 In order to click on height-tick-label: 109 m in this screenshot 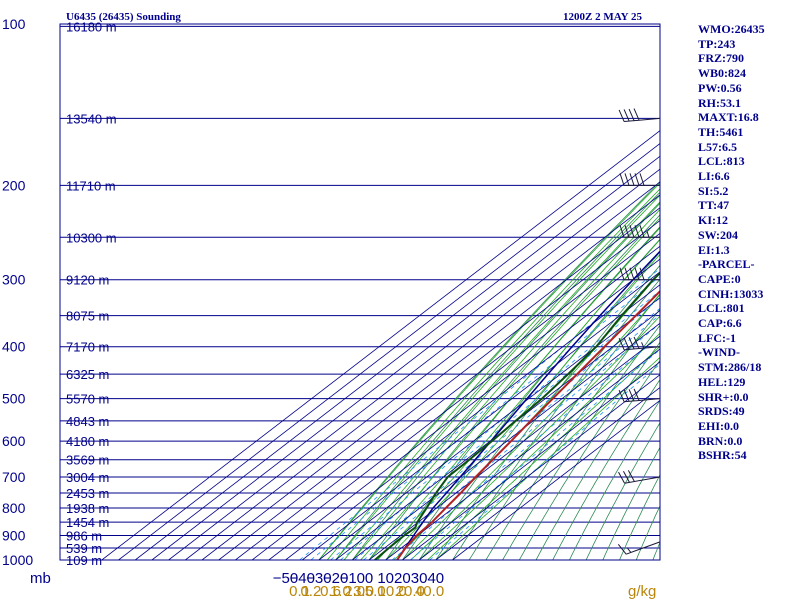, I will do `click(84, 560)`.